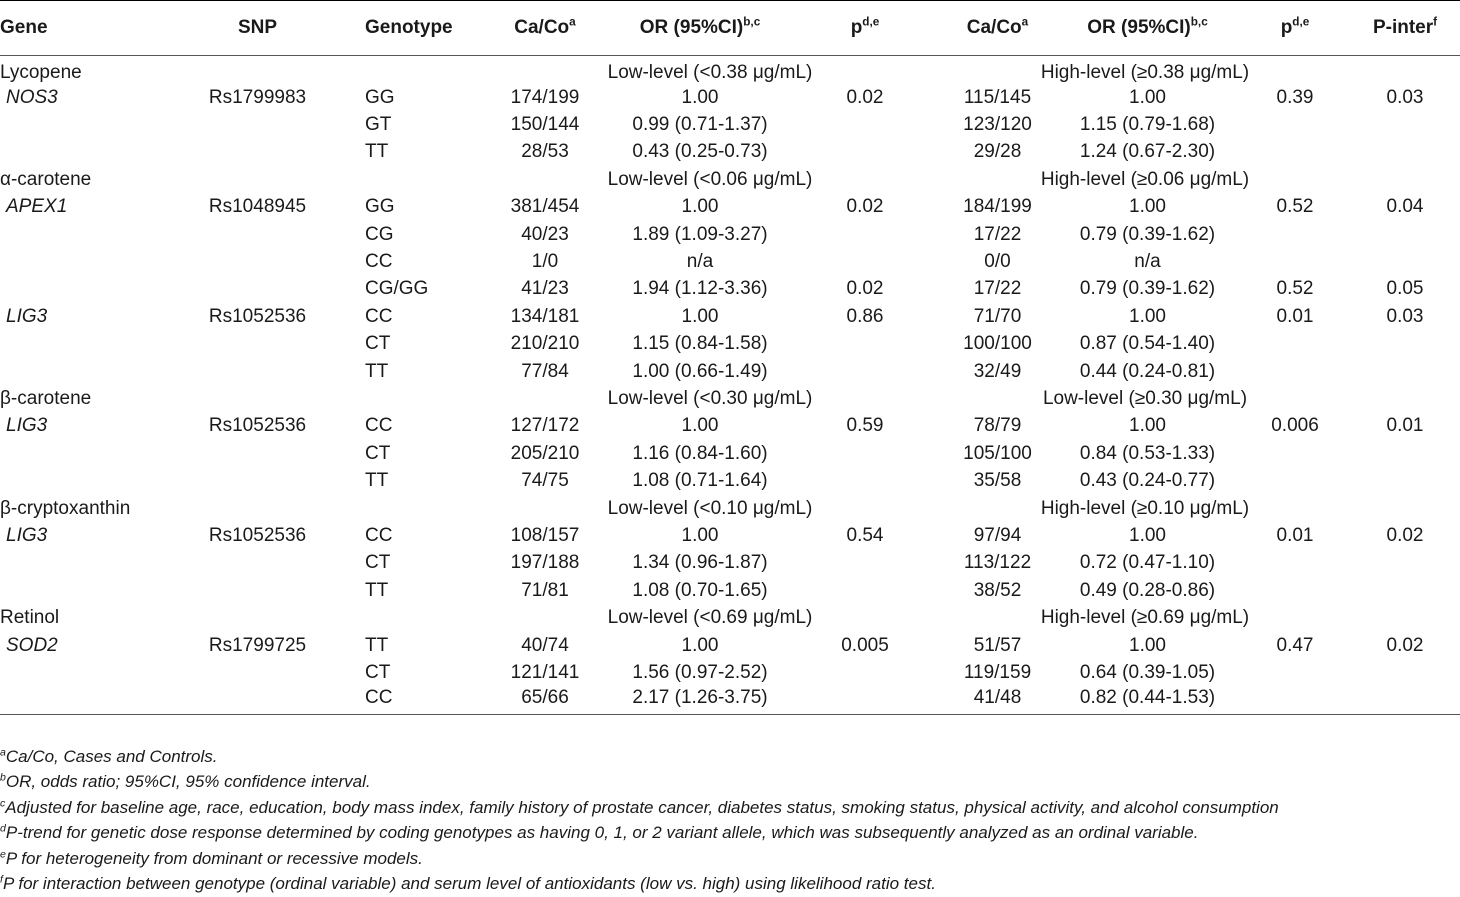  What do you see at coordinates (1147, 590) in the screenshot?
I see `or-high-cell: 0.49 (0.28-0.86)` at bounding box center [1147, 590].